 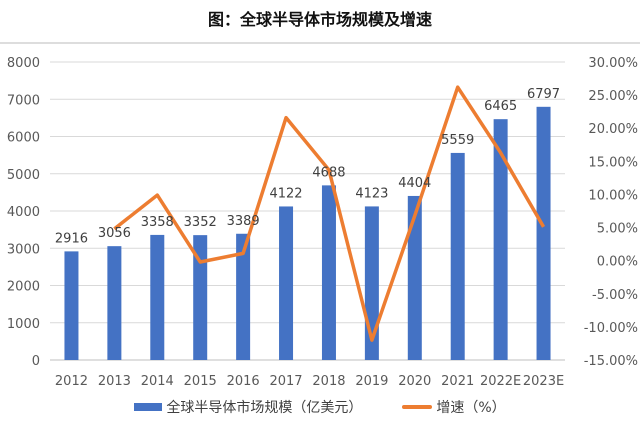 I want to click on bar-data-label: 2916, so click(x=71, y=238).